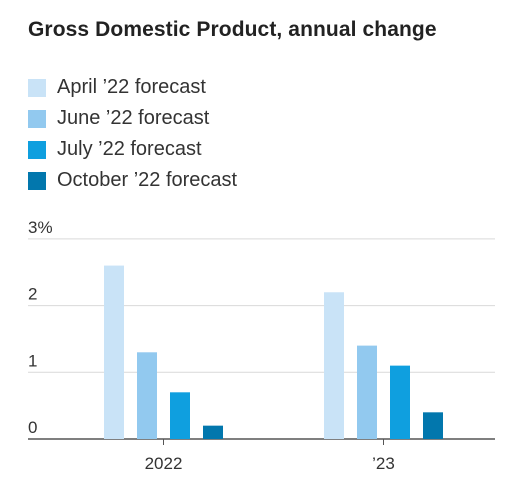 This screenshot has width=517, height=495. I want to click on legend-item-october: October ’22 forecast, so click(132, 180).